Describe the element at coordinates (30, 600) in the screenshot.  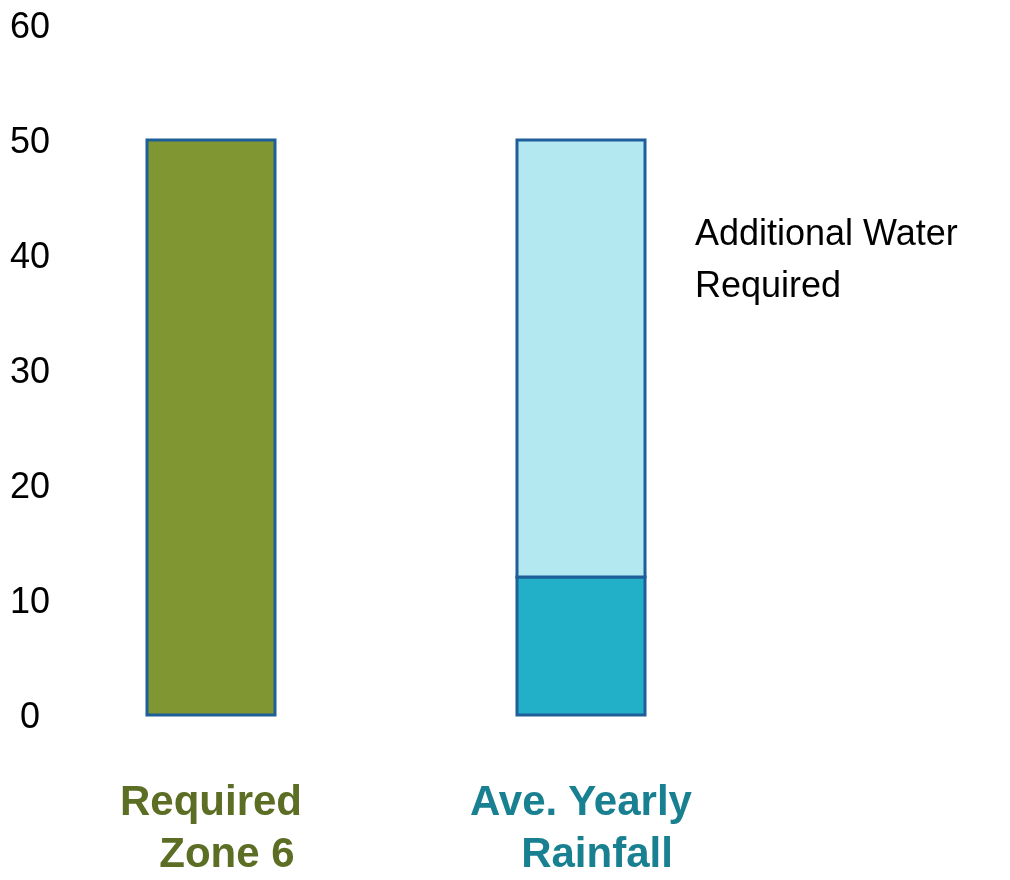
I see `y-tick-label: 10` at that location.